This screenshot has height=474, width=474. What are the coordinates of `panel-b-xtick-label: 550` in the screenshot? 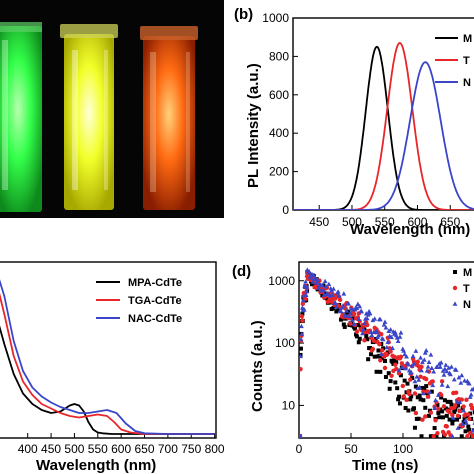 It's located at (385, 222).